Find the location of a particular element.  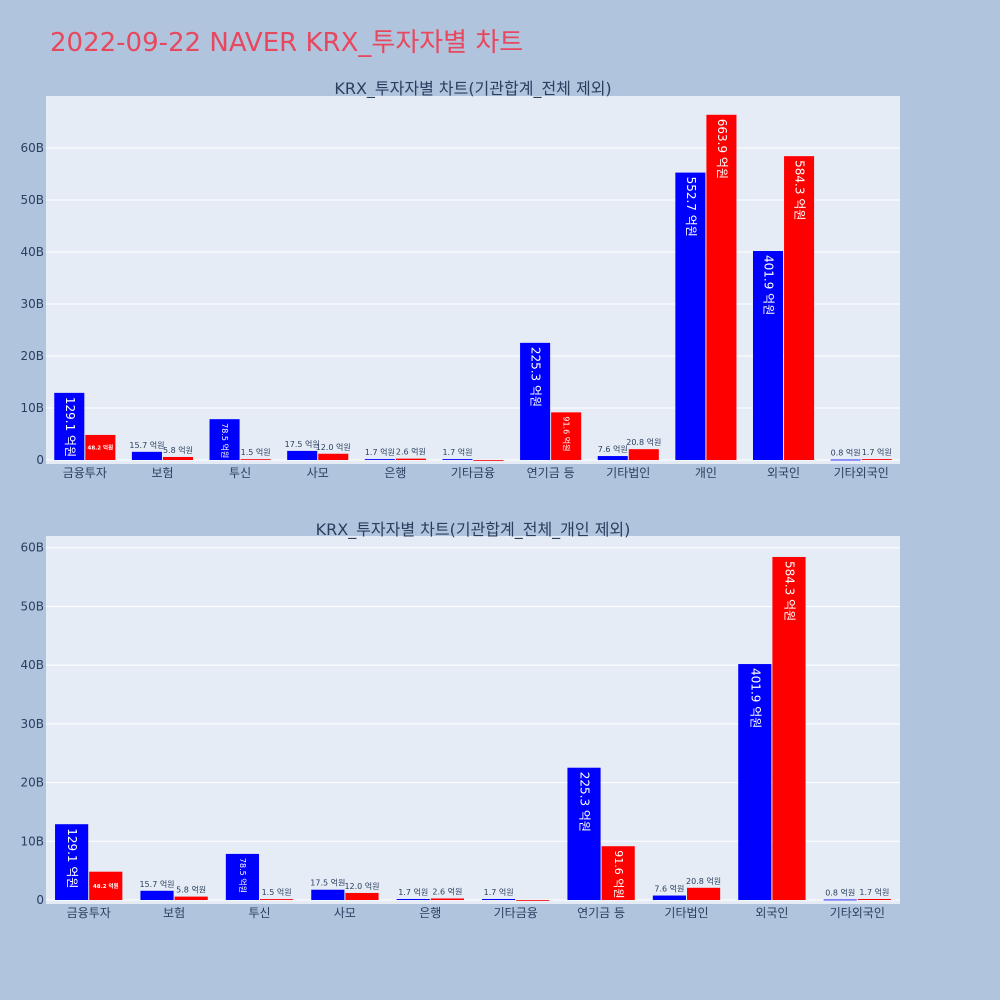

bar-value-label: 48.2 억원 is located at coordinates (106, 886).